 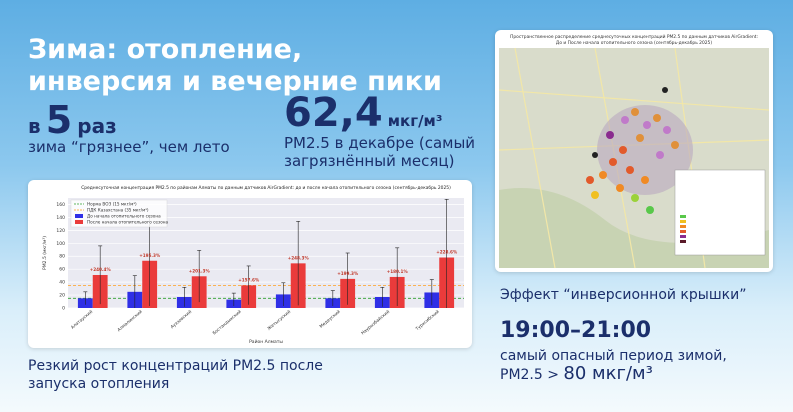 I want to click on legend-label: ПДК Казахстана (35 мкг/м³), so click(x=118, y=210).